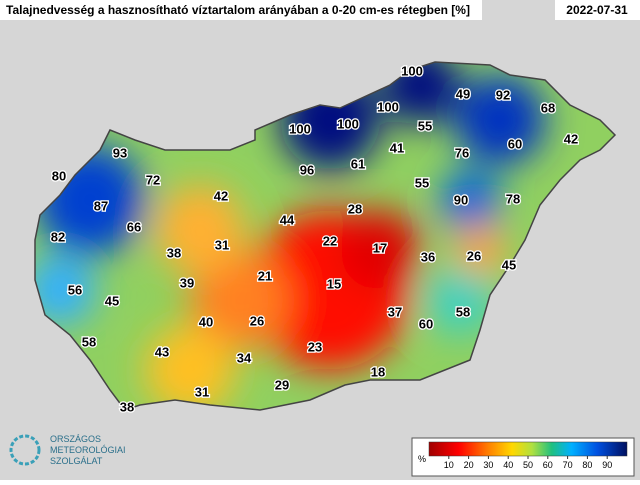  What do you see at coordinates (101, 205) in the screenshot?
I see `value-label: 87` at bounding box center [101, 205].